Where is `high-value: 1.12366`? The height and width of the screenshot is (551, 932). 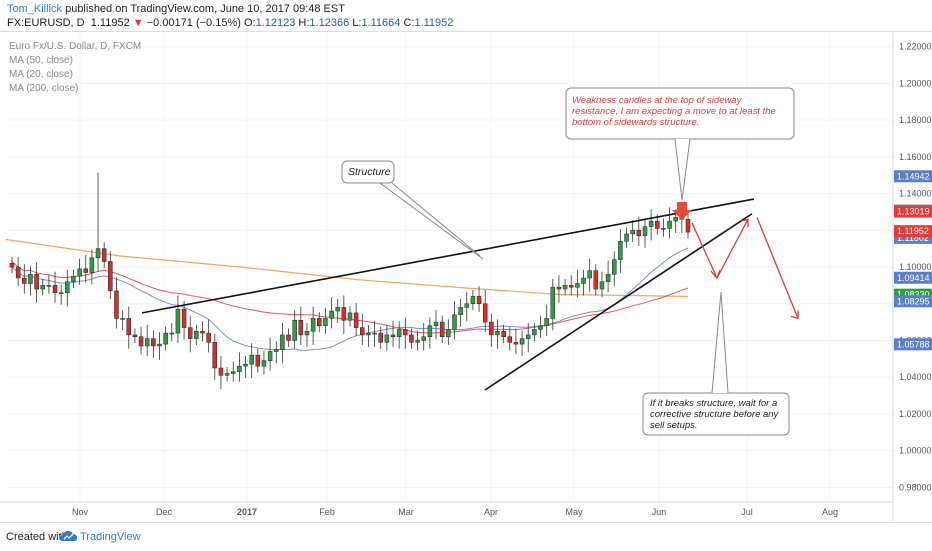
high-value: 1.12366 is located at coordinates (329, 23).